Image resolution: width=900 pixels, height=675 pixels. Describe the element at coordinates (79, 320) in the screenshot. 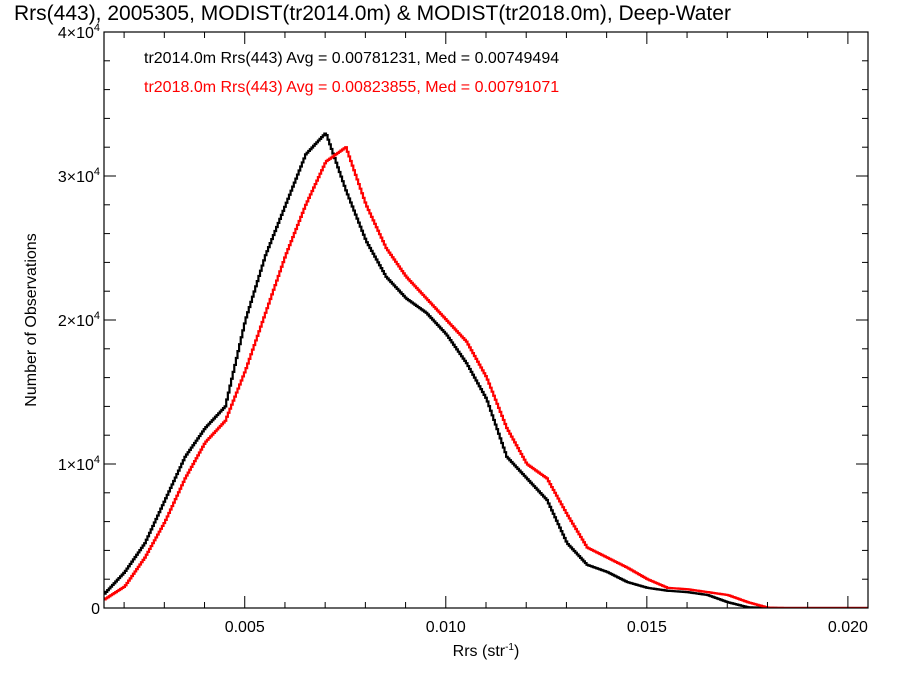

I see `y-tick-label: 2×10⁴` at that location.